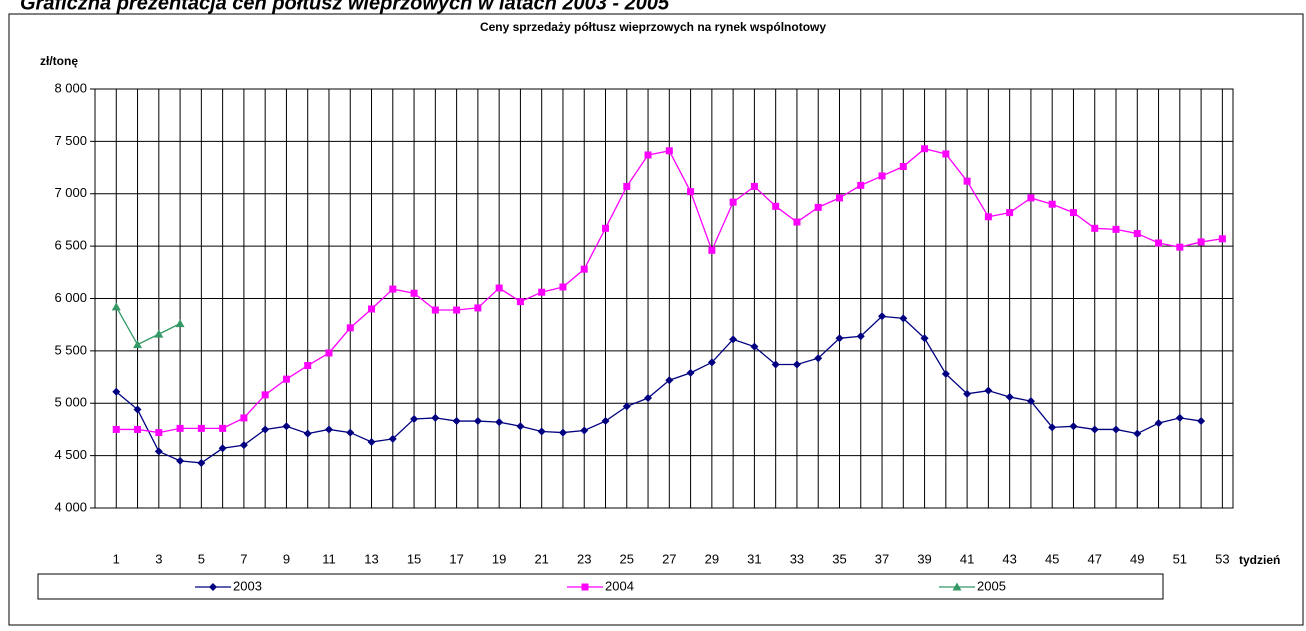  What do you see at coordinates (839, 558) in the screenshot?
I see `x-tick-label: 35` at bounding box center [839, 558].